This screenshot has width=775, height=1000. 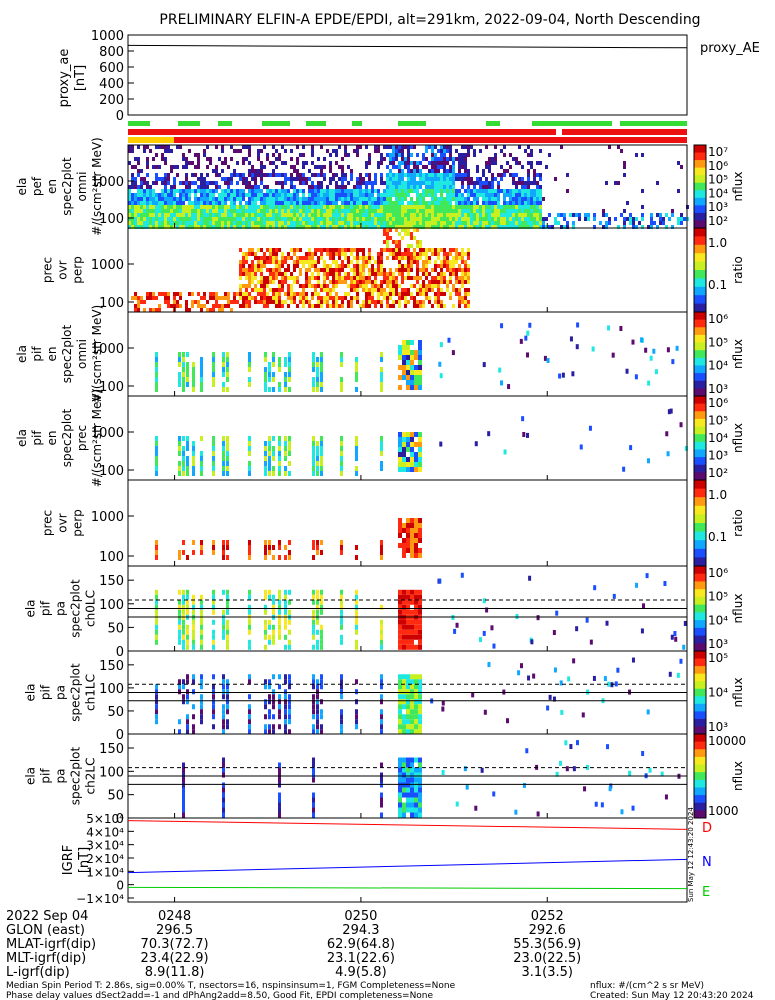 What do you see at coordinates (718, 152) in the screenshot?
I see `colorbar-tick-label: 10⁷` at bounding box center [718, 152].